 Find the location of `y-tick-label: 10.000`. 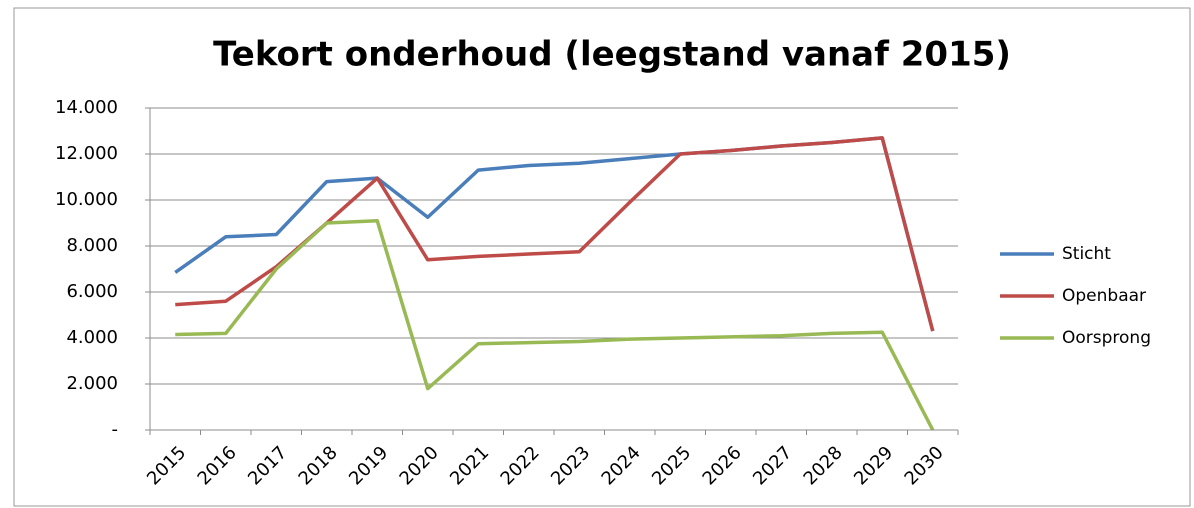

y-tick-label: 10.000 is located at coordinates (86, 199).